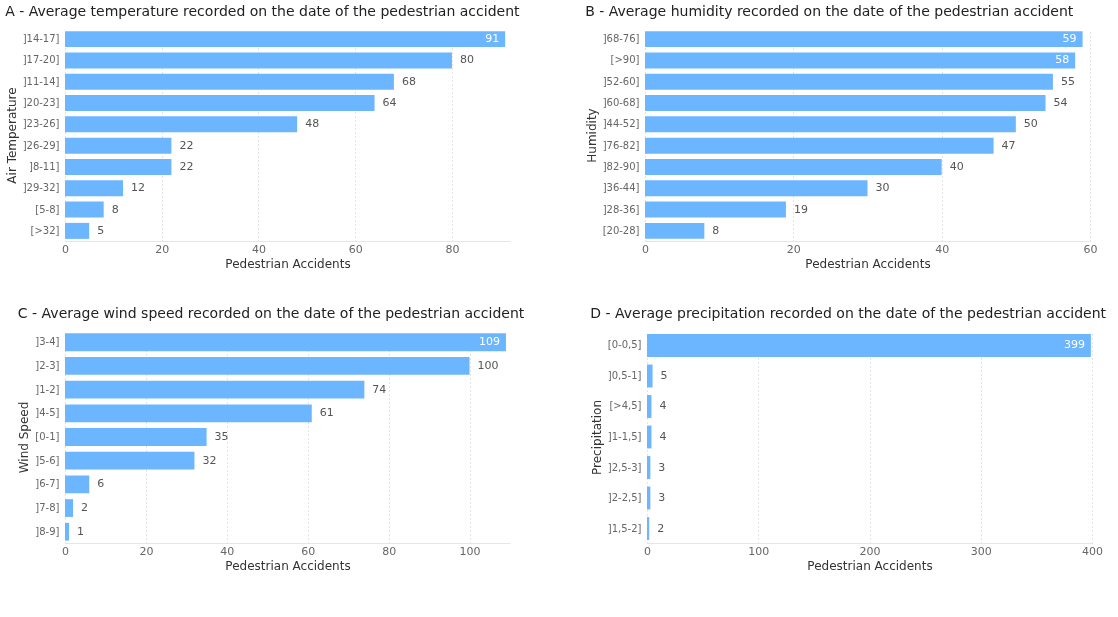 Image resolution: width=1118 pixels, height=617 pixels. What do you see at coordinates (882, 188) in the screenshot?
I see `data-label: 30` at bounding box center [882, 188].